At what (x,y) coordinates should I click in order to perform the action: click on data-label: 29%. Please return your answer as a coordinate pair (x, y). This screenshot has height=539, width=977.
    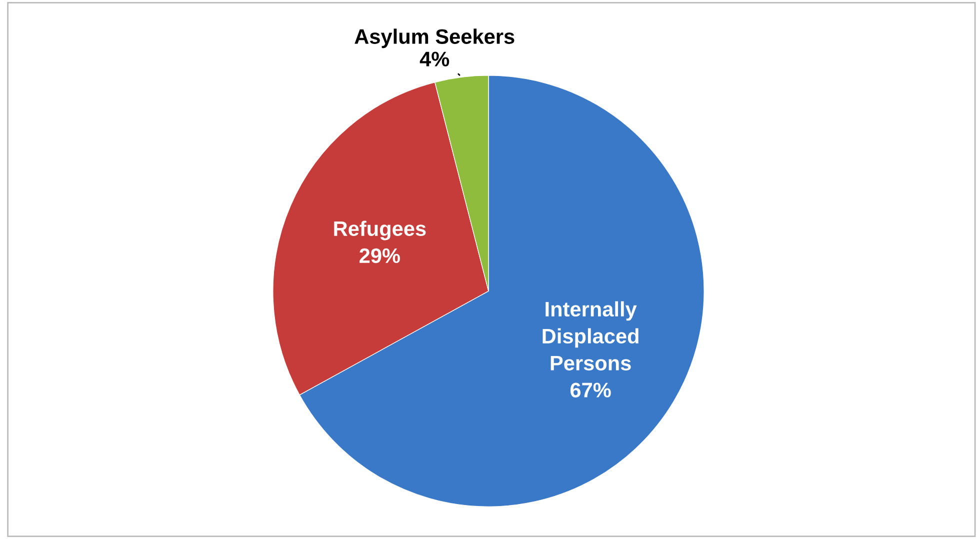
    Looking at the image, I should click on (380, 256).